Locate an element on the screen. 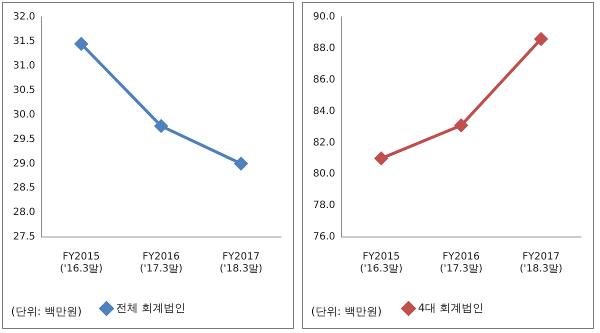 The image size is (600, 333). legend-label: 전체 회계법인 is located at coordinates (151, 307).